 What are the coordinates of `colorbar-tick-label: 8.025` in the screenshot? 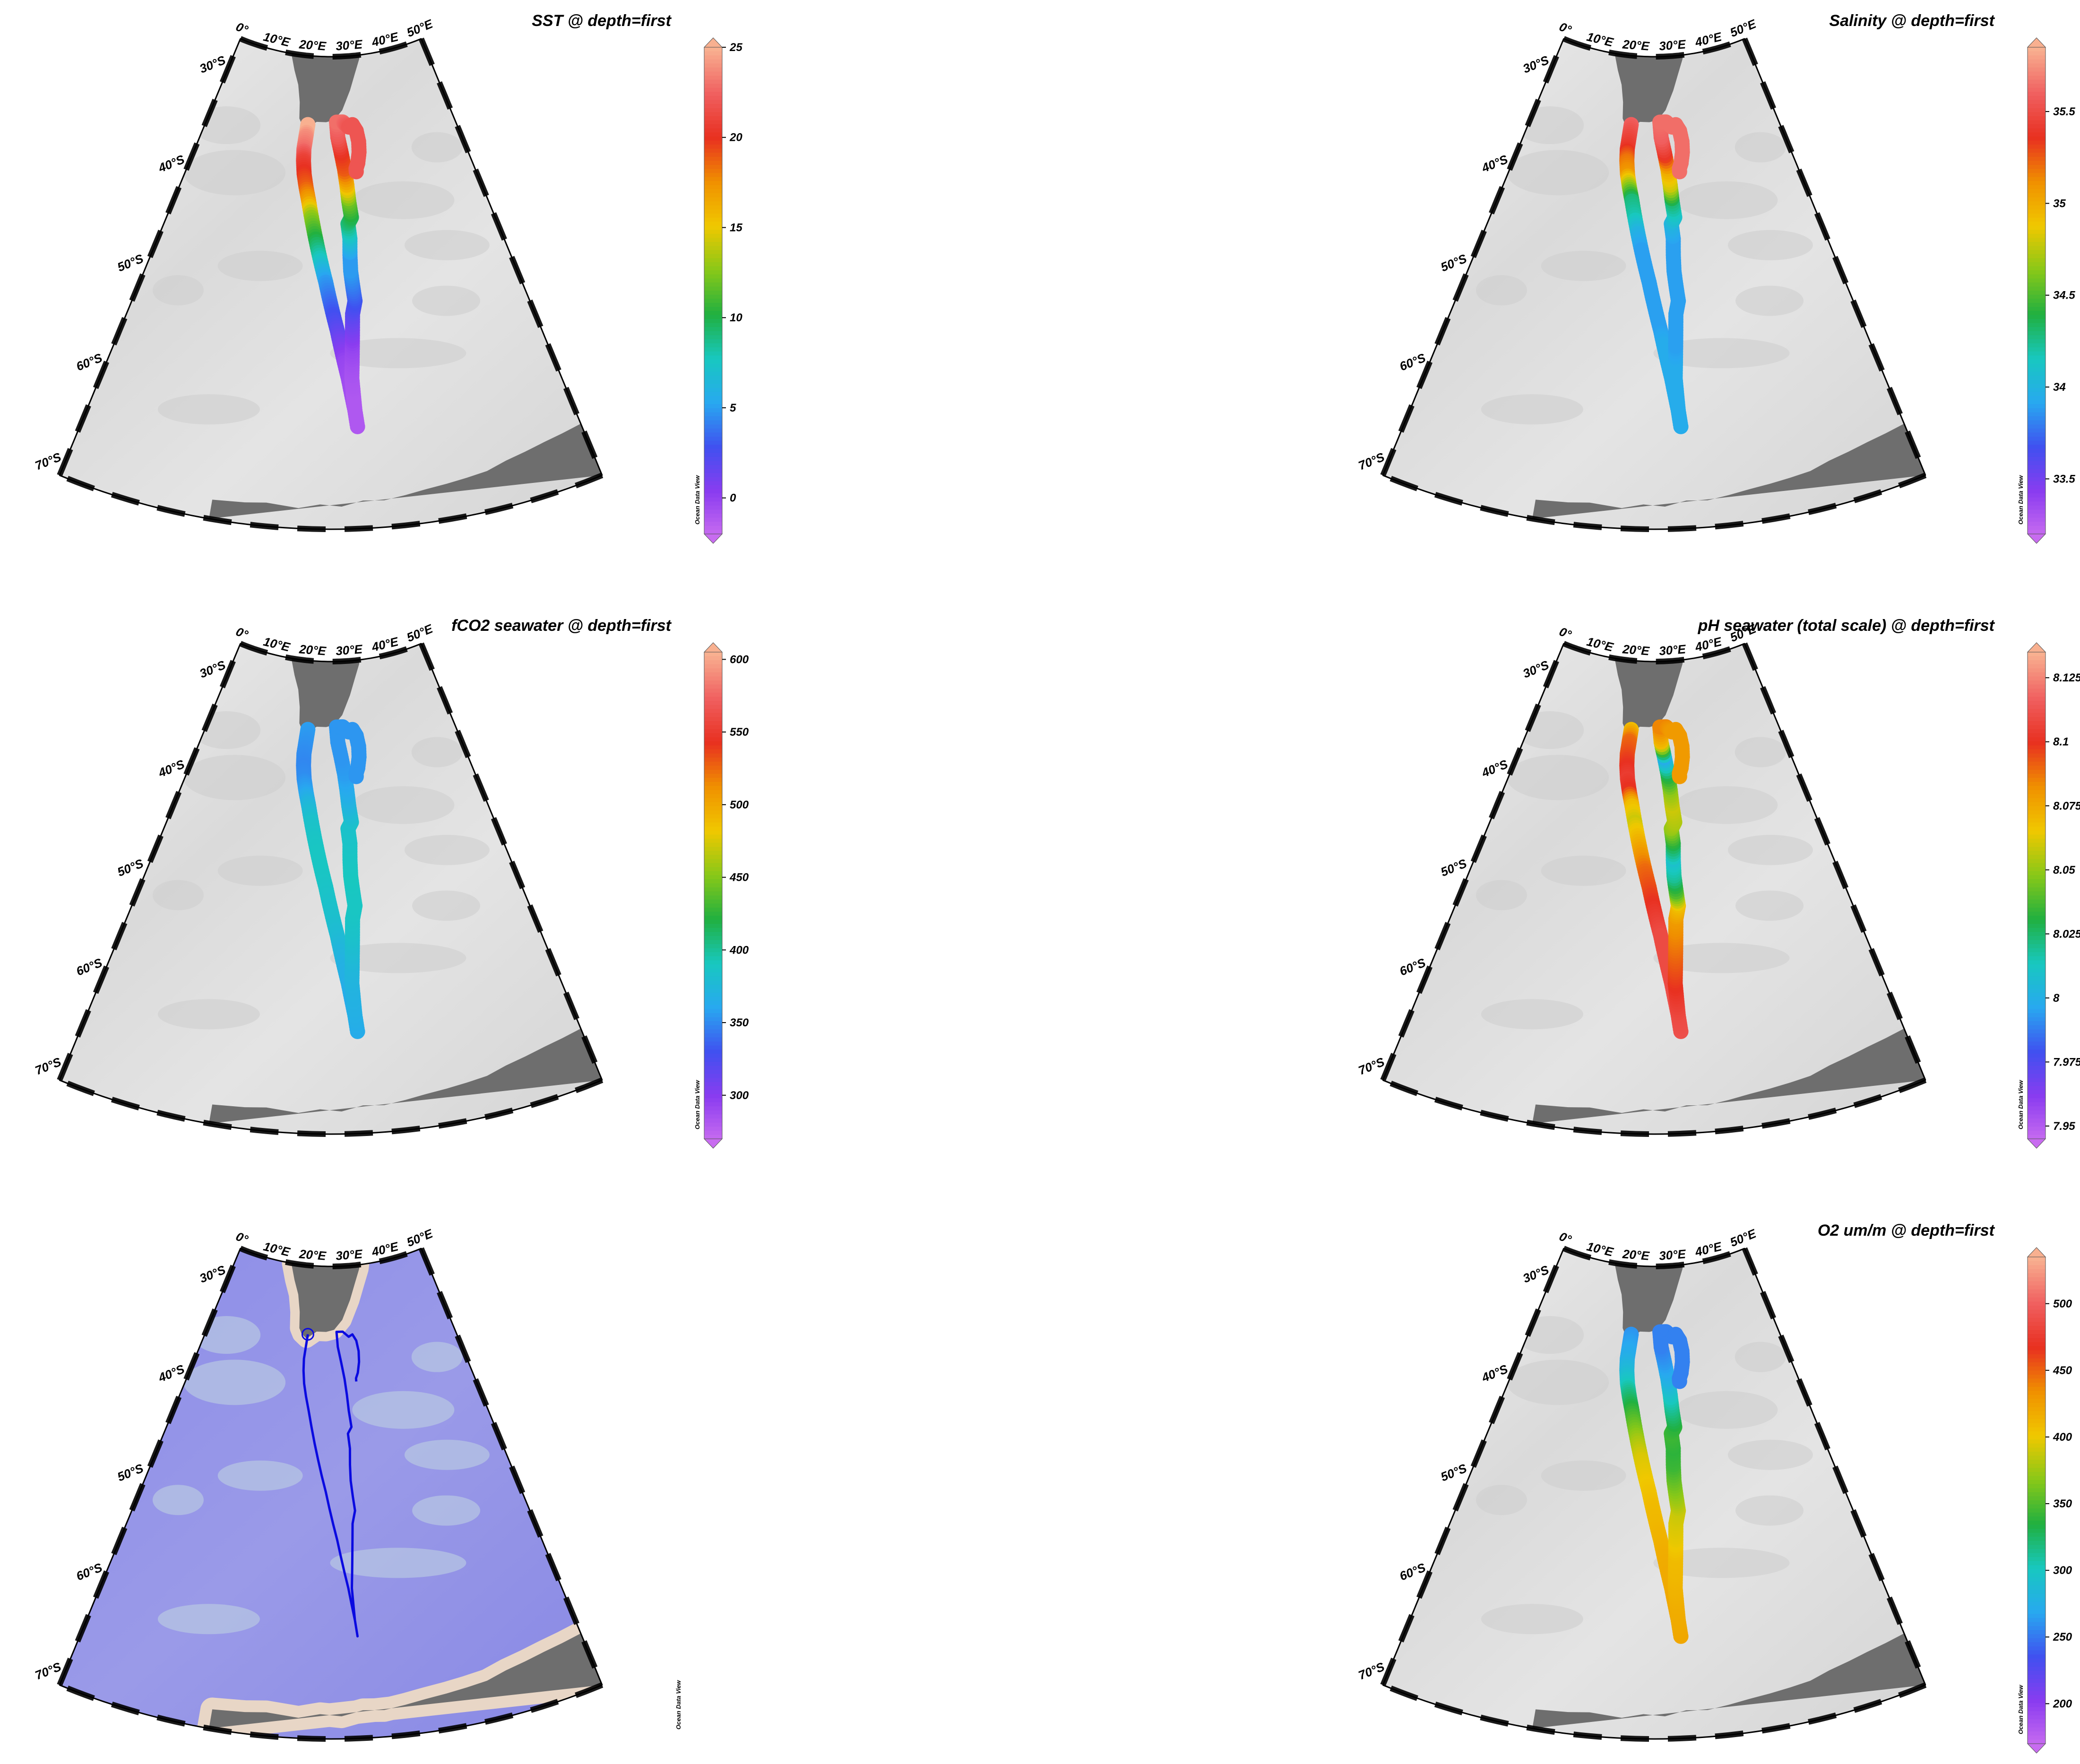 It's located at (2066, 934).